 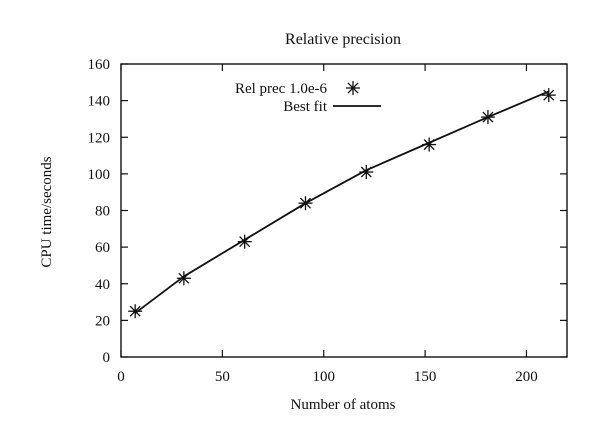 What do you see at coordinates (526, 377) in the screenshot?
I see `x-tick-label: 200` at bounding box center [526, 377].